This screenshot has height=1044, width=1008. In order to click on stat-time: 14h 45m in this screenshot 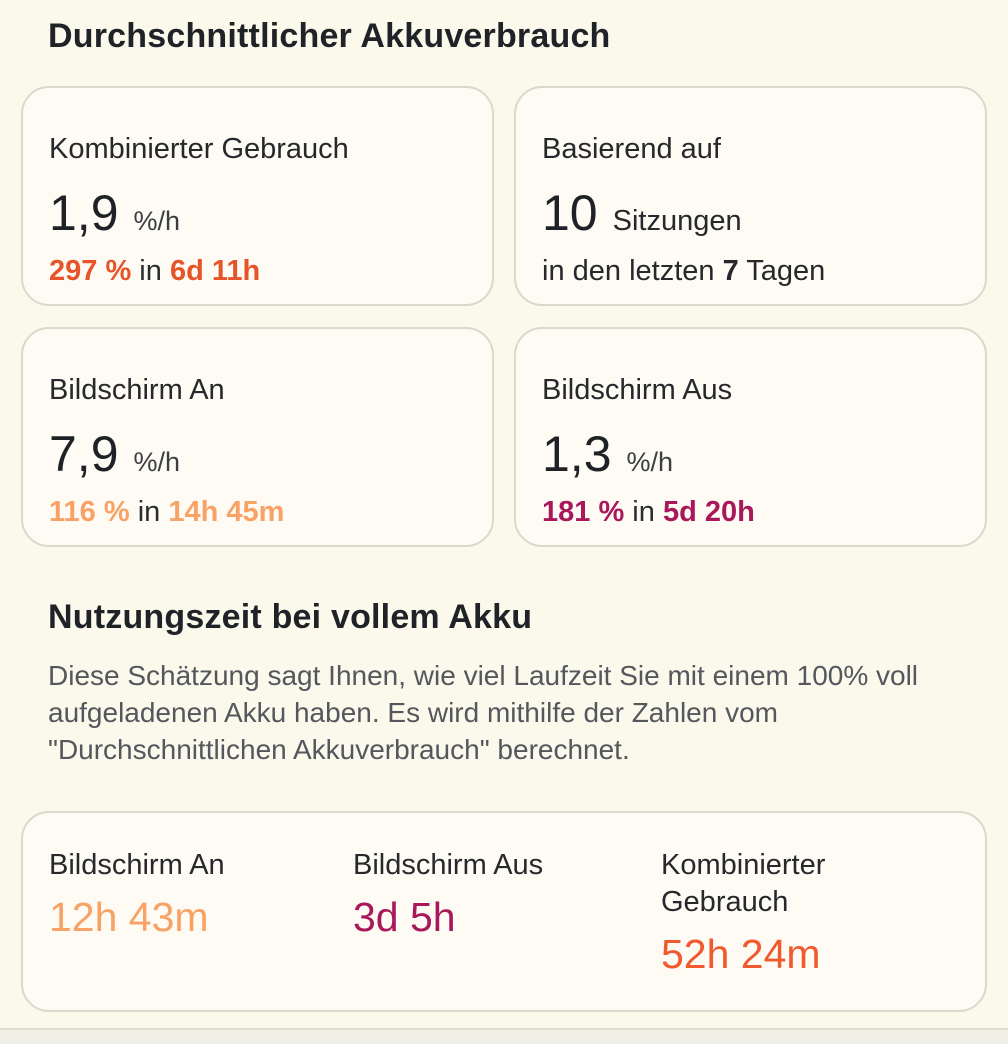, I will do `click(226, 512)`.